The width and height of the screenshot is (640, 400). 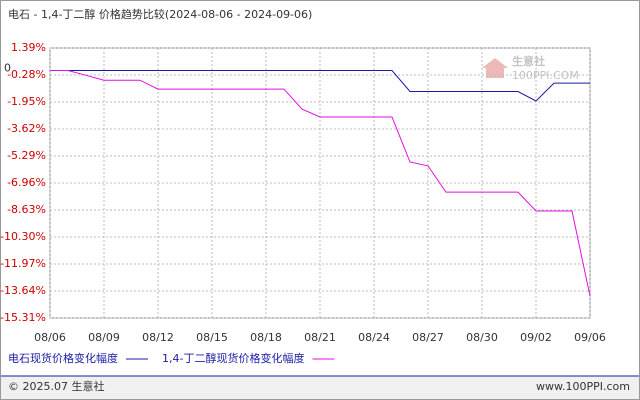 What do you see at coordinates (158, 337) in the screenshot?
I see `x-tick-label: 08/12` at bounding box center [158, 337].